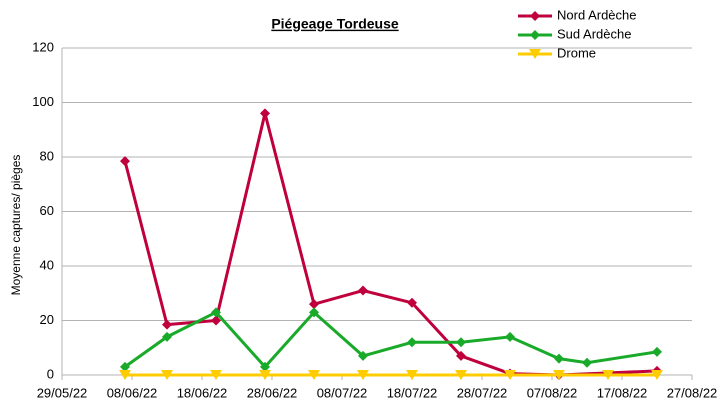 The image size is (724, 401). What do you see at coordinates (132, 392) in the screenshot?
I see `x-tick-label: 08/06/22` at bounding box center [132, 392].